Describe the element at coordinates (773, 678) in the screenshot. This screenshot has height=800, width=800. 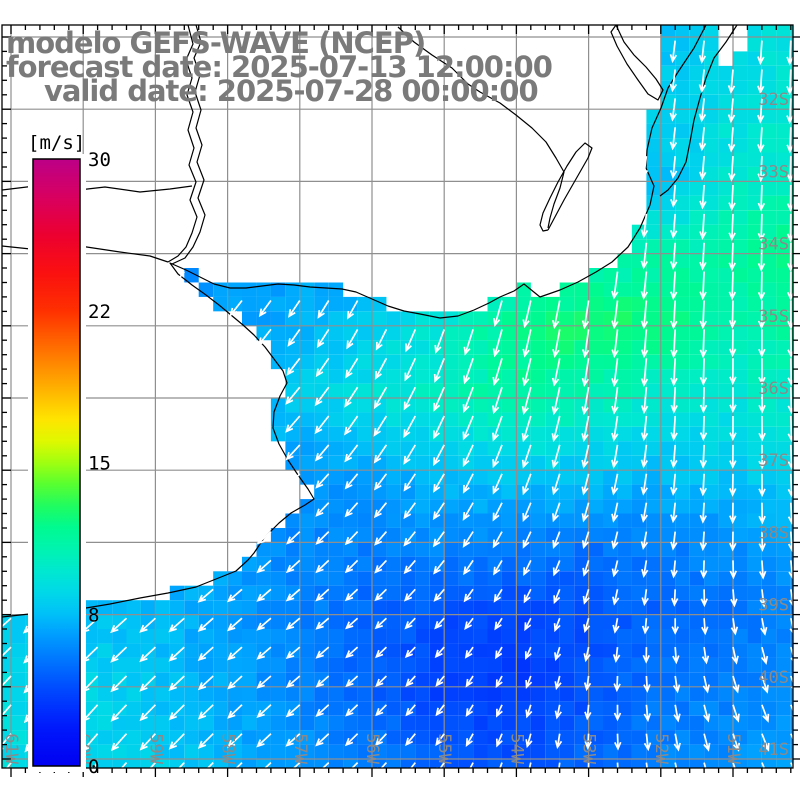
I see `lat-label-40S: 40S` at that location.